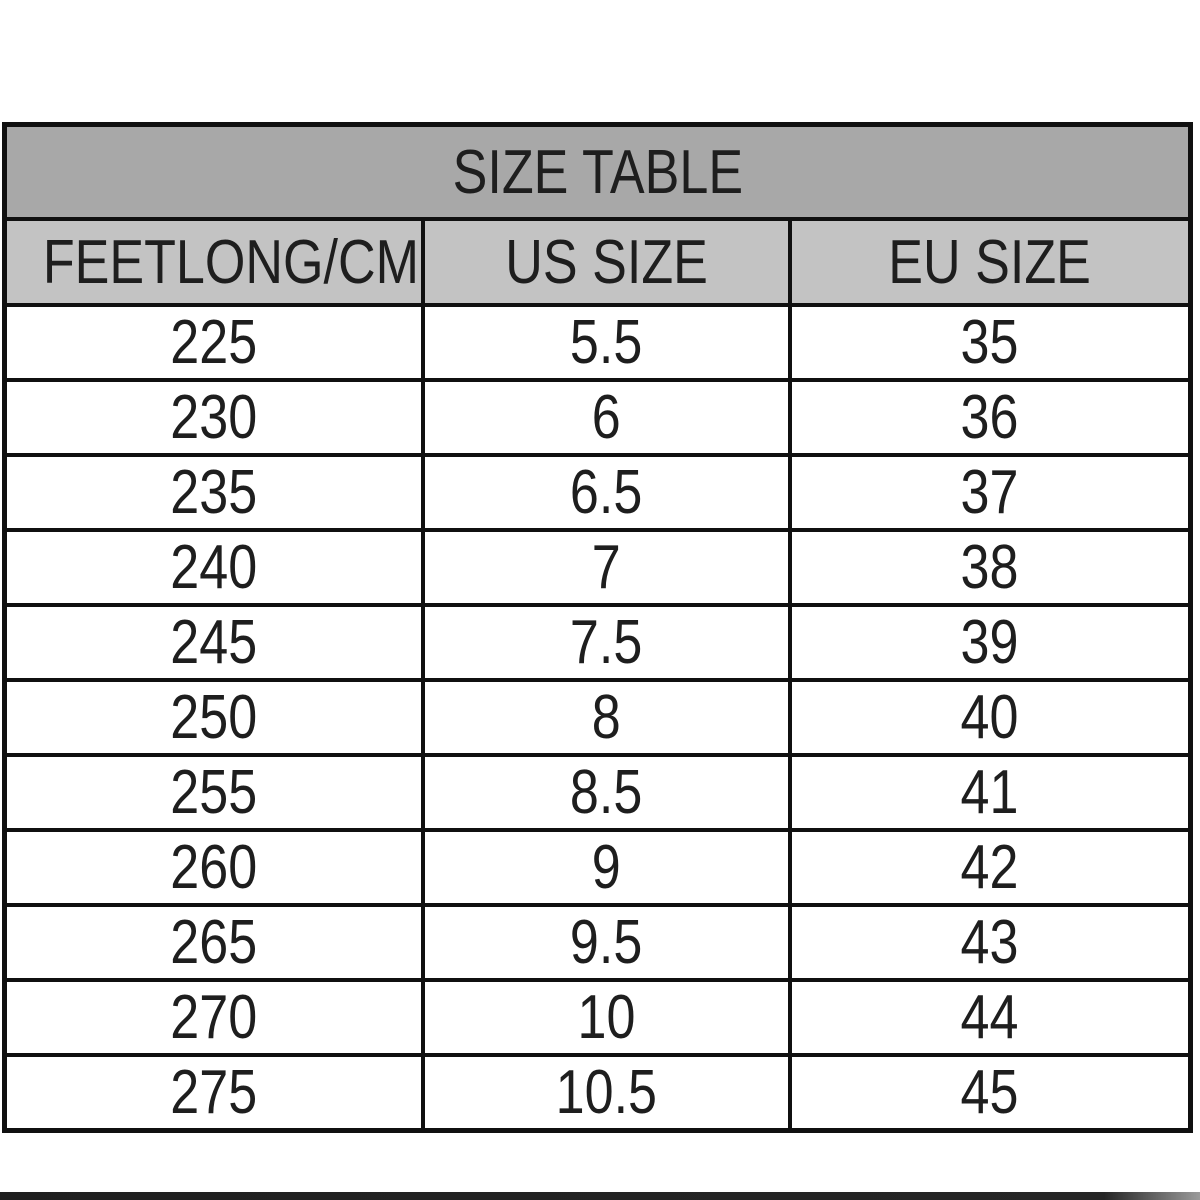 Image resolution: width=1200 pixels, height=1200 pixels. I want to click on table-header-row: FEETLONG/CM US SIZE EU SIZE, so click(597, 262).